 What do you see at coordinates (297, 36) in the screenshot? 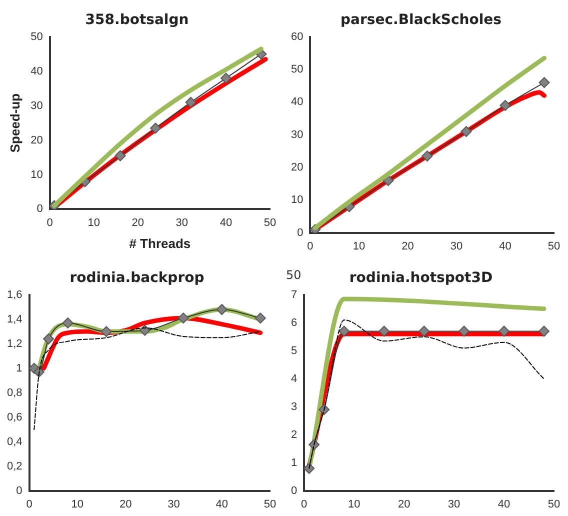
I see `y-tick-label: 60` at bounding box center [297, 36].